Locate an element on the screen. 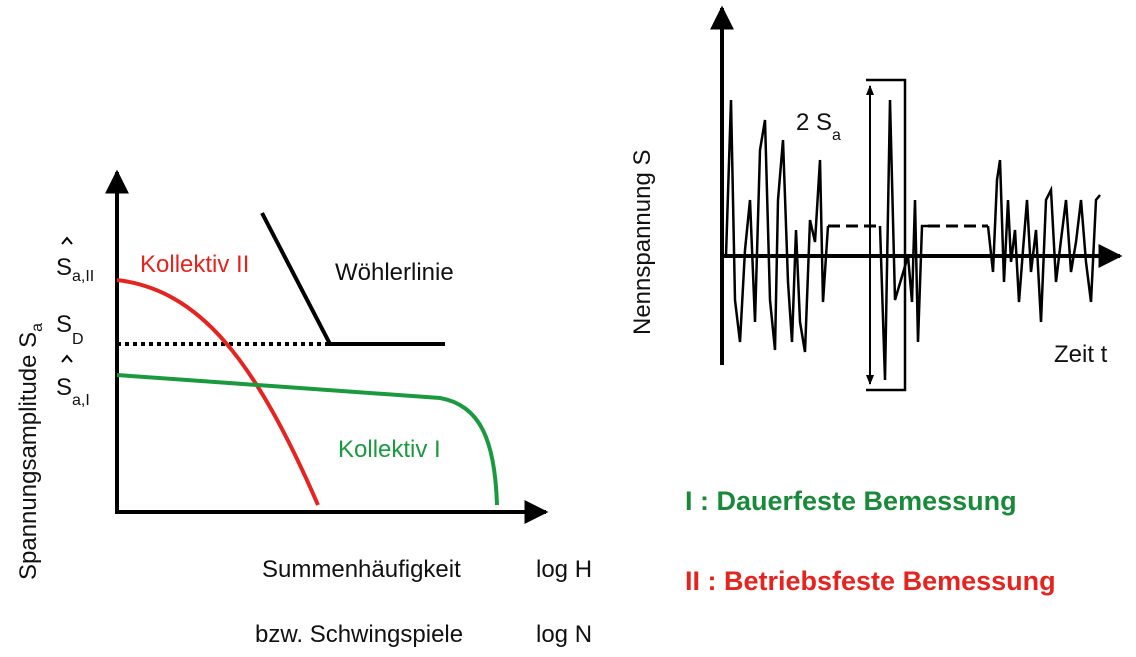  amplitude-label: 2 Sa is located at coordinates (818, 126).